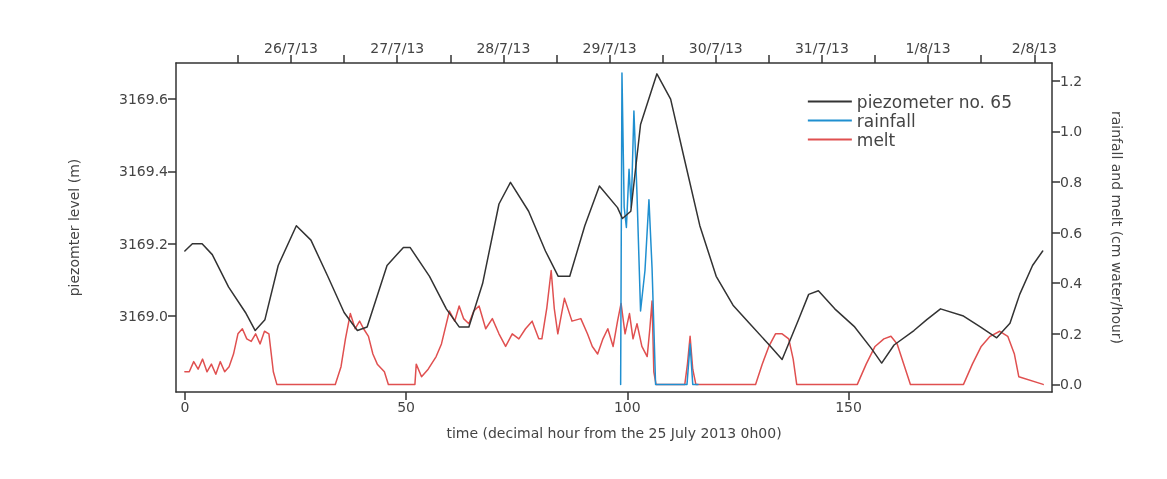  I want to click on y-tick-label: 3169.4, so click(144, 171).